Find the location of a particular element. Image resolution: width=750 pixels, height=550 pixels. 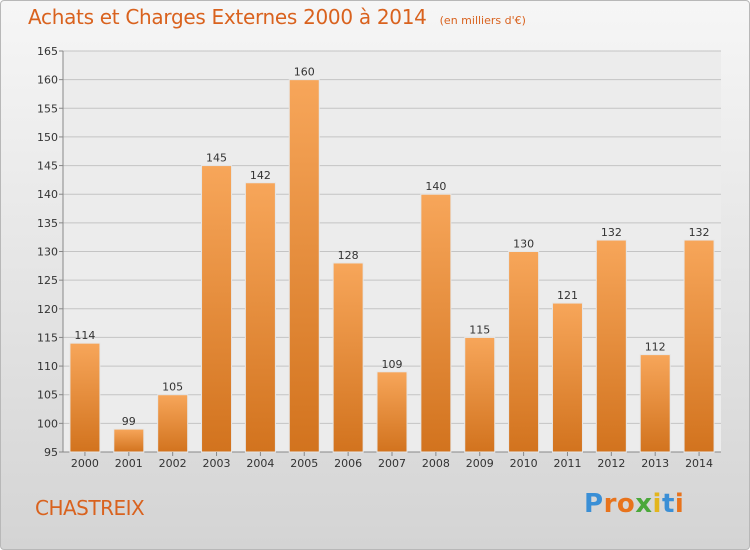

data-label: 128 is located at coordinates (348, 255).